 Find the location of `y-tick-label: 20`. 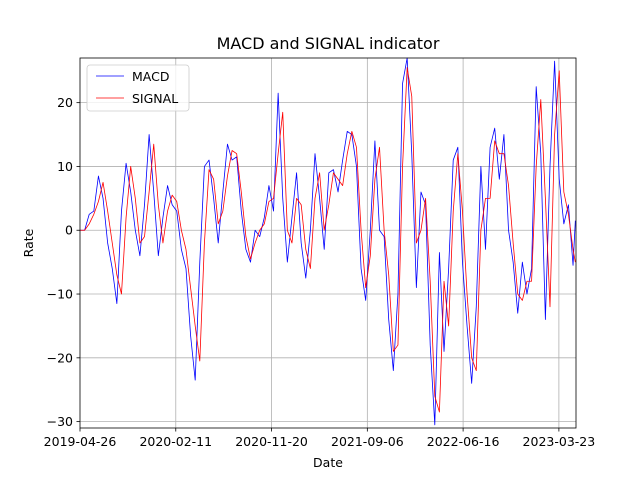

y-tick-label: 20 is located at coordinates (65, 102).